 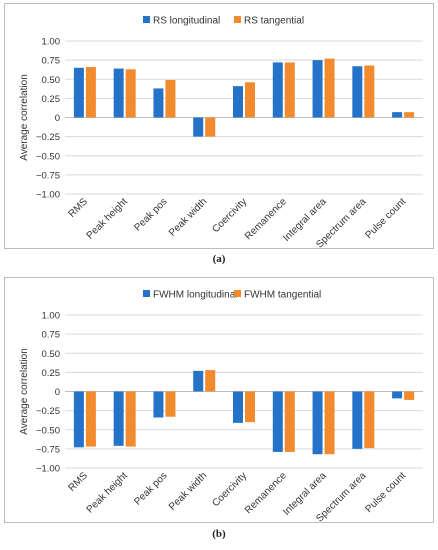 I want to click on legend-label-2: FWHM tangential, so click(x=282, y=295).